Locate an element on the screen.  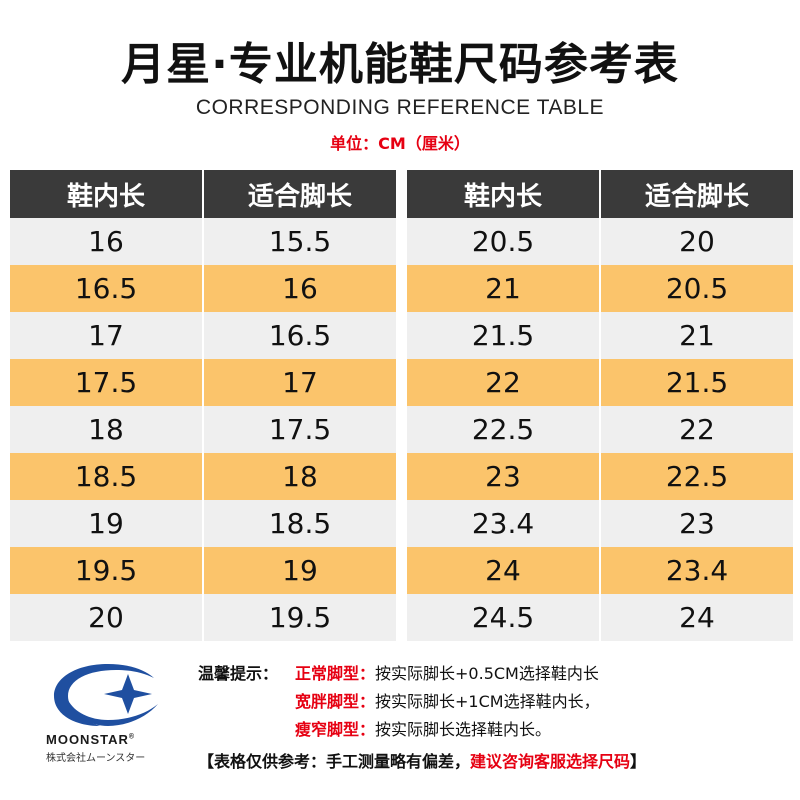
tip-type: 正常脚型： is located at coordinates (335, 673).